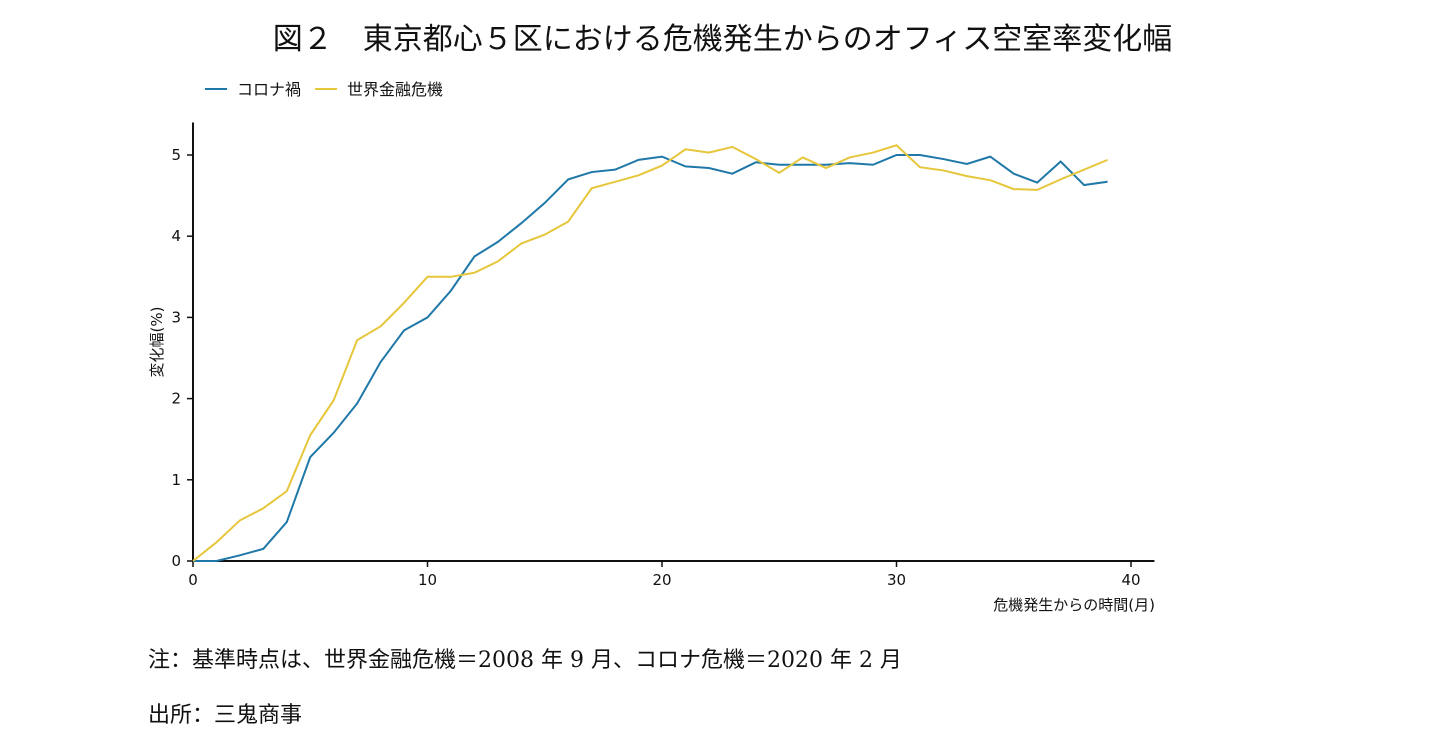 The height and width of the screenshot is (745, 1445). What do you see at coordinates (176, 155) in the screenshot?
I see `y-tick-label: 5` at bounding box center [176, 155].